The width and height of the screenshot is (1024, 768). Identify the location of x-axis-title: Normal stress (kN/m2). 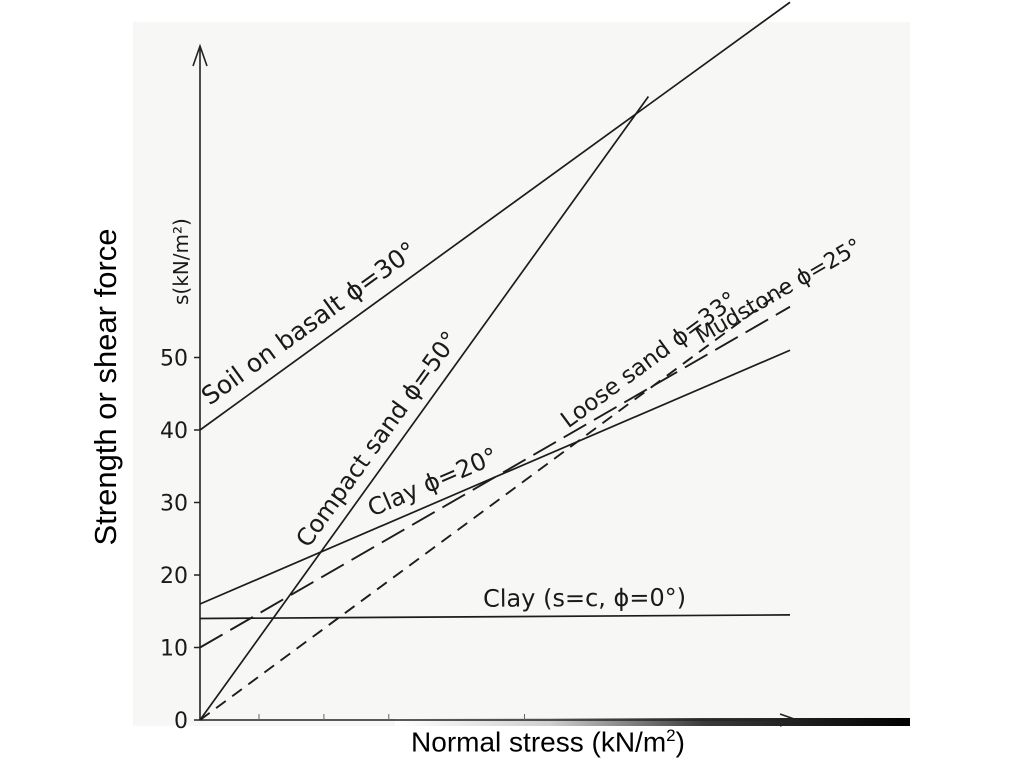
(548, 742).